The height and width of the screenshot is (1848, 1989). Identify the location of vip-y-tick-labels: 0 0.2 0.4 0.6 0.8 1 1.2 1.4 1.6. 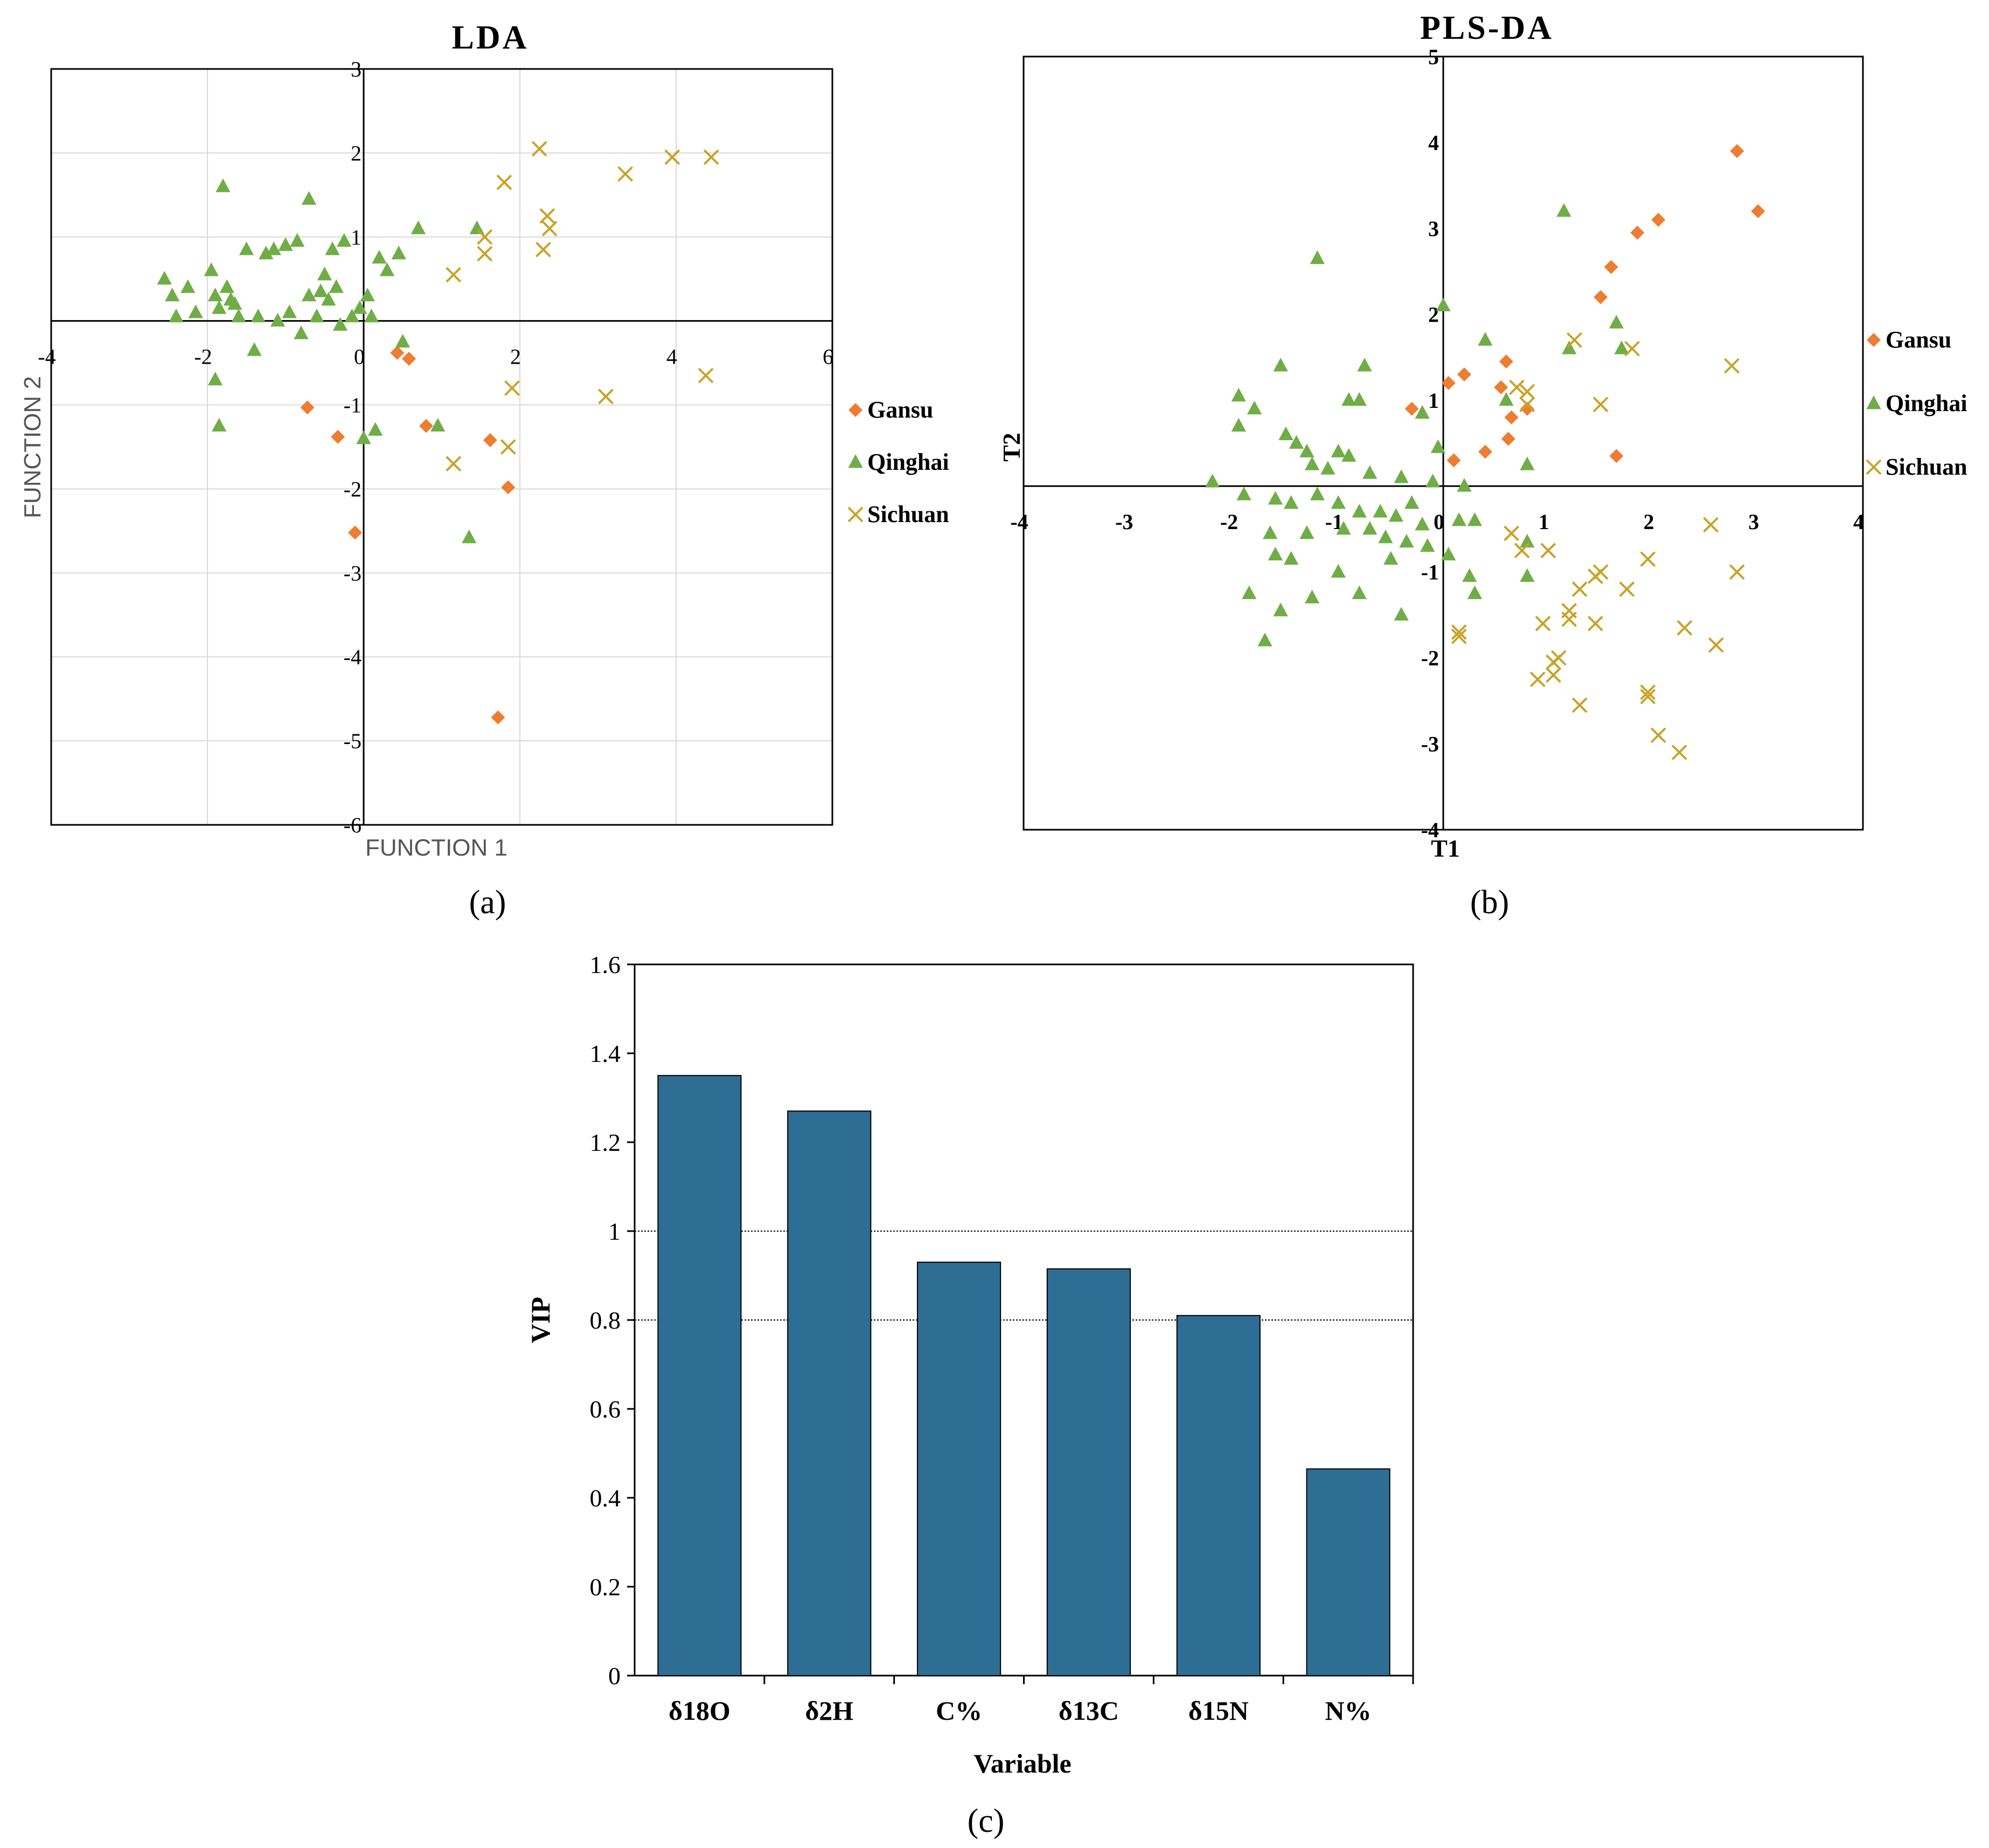
(612, 1320).